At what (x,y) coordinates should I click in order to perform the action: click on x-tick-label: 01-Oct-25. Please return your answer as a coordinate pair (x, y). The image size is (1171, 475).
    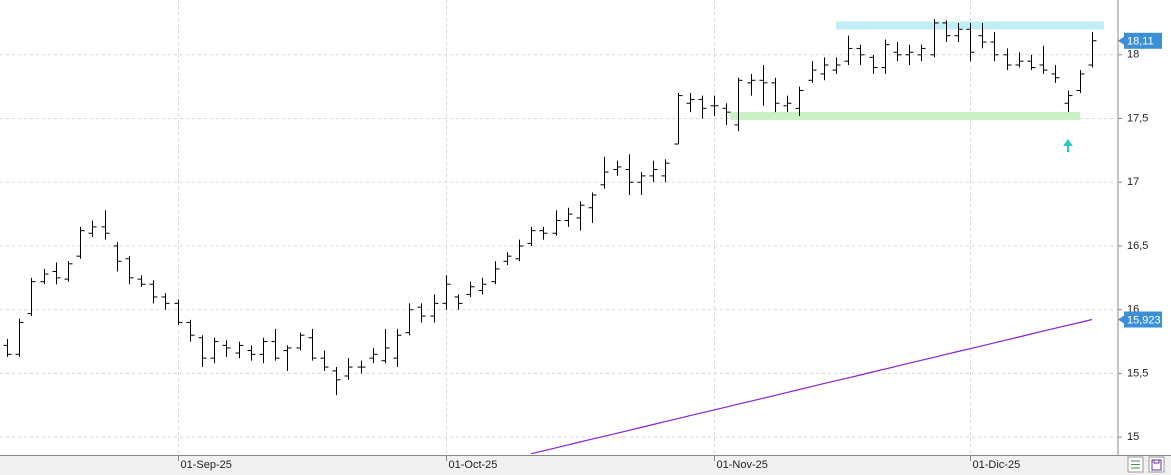
    Looking at the image, I should click on (473, 465).